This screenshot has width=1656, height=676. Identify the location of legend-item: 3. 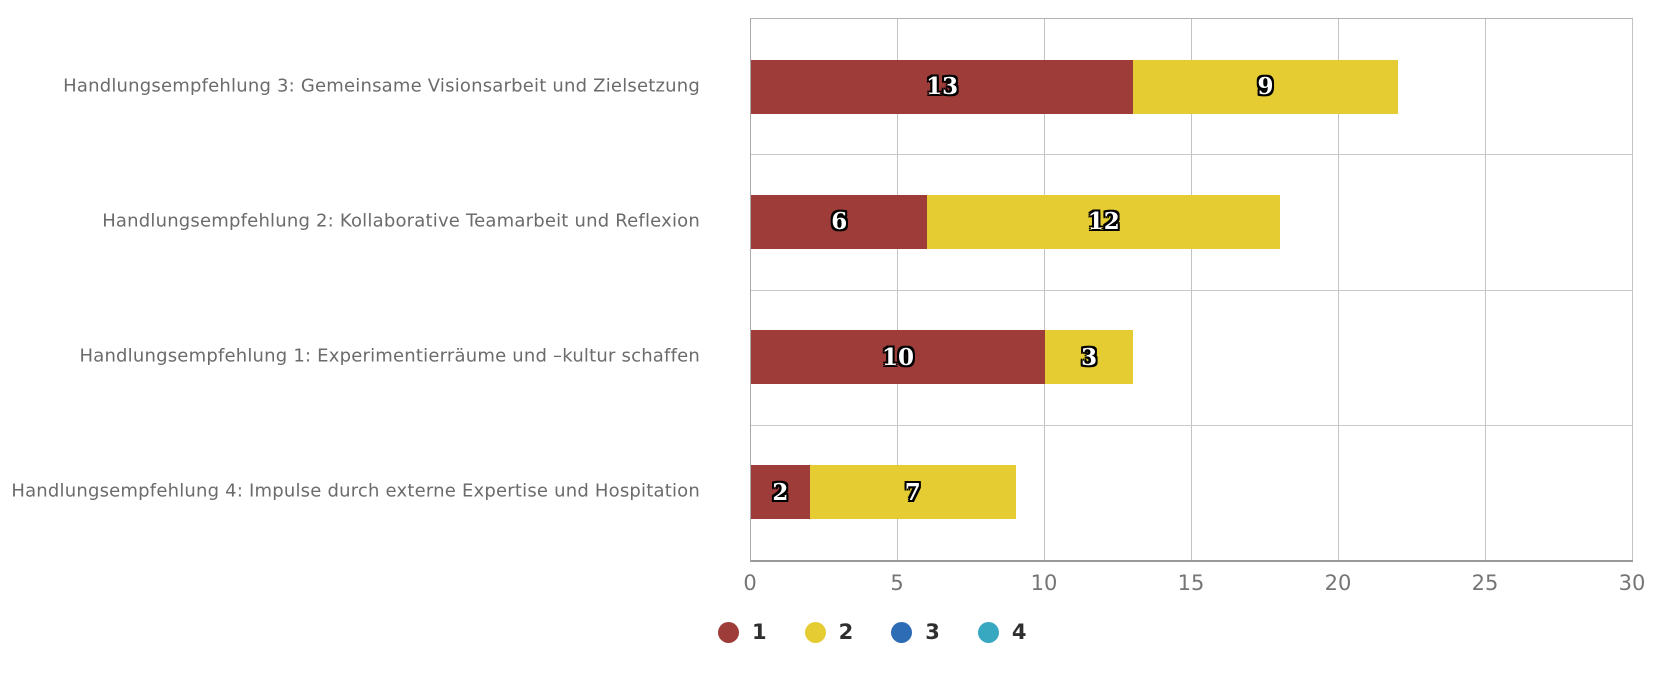
(915, 632).